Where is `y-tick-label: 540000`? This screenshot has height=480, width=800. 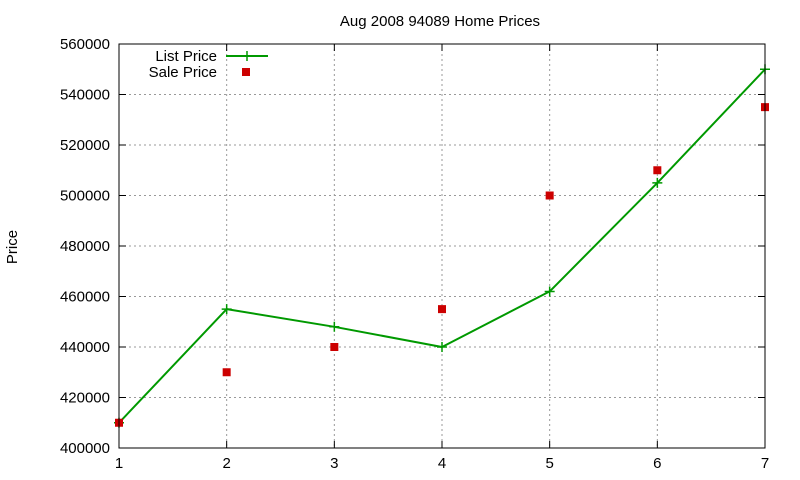 y-tick-label: 540000 is located at coordinates (85, 95).